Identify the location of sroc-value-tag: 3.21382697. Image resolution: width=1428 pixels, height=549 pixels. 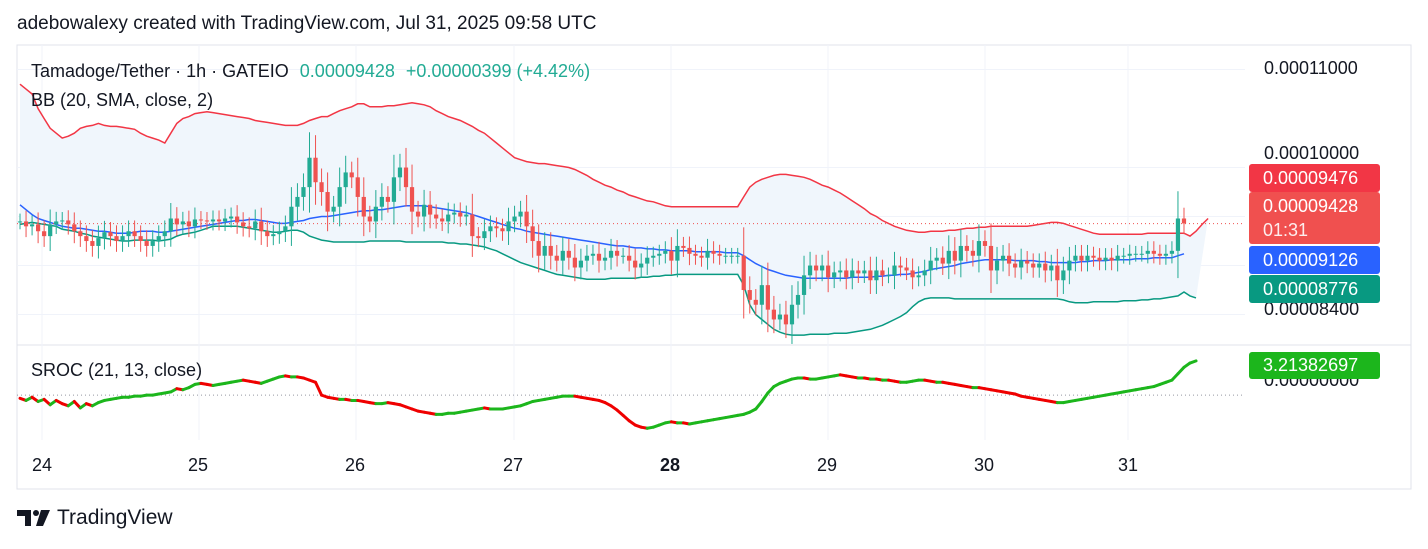
(1314, 365).